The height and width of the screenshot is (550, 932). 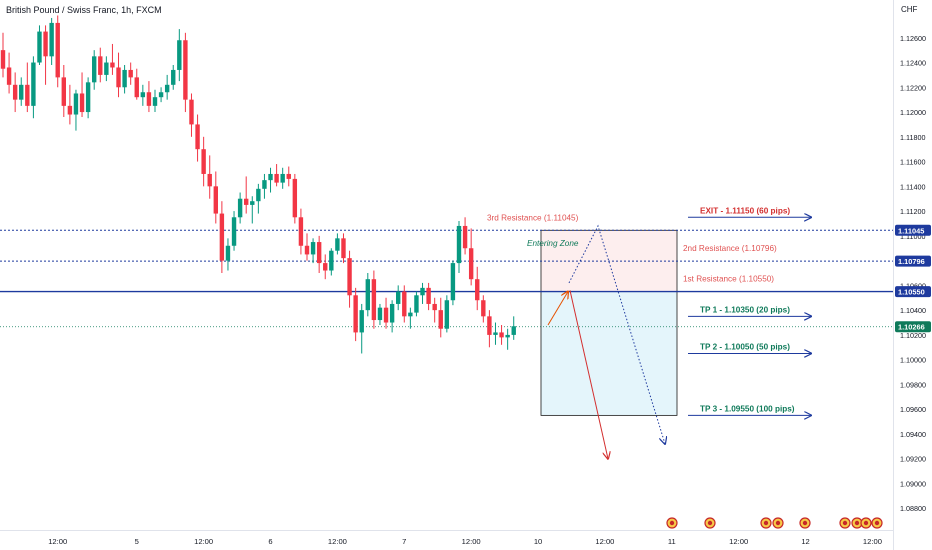 I want to click on current-price-badge-text: 1.10266, so click(x=911, y=327).